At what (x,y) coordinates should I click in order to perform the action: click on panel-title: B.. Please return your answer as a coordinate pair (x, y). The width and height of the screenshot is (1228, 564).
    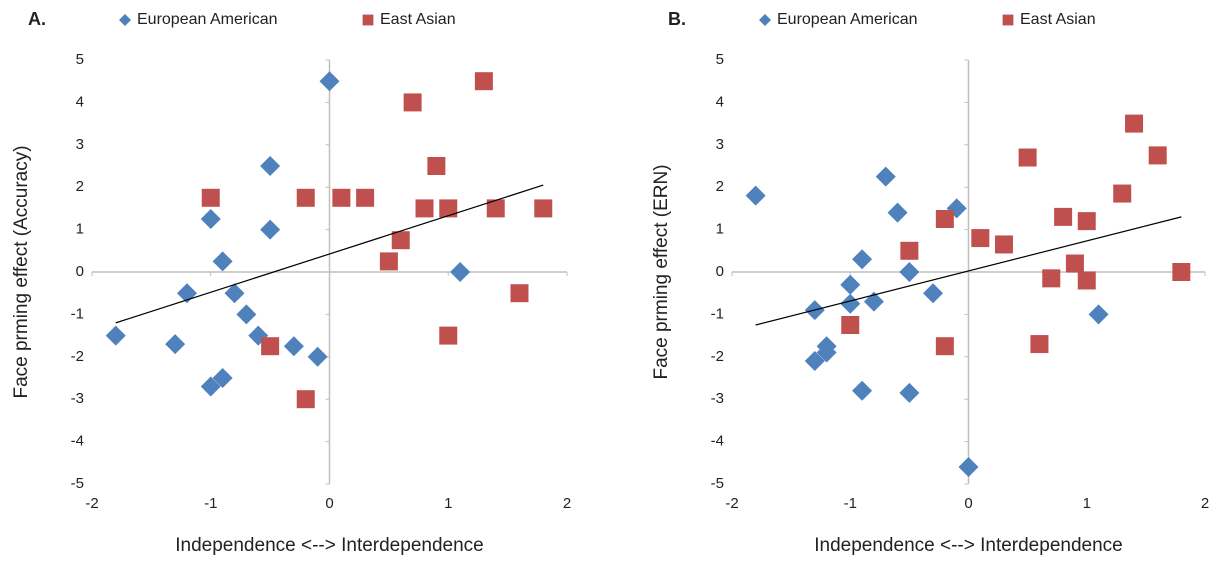
    Looking at the image, I should click on (677, 19).